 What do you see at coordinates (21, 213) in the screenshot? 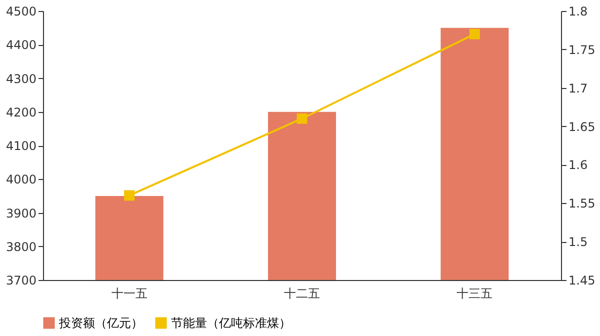
I see `y-tick-label: 3900` at bounding box center [21, 213].